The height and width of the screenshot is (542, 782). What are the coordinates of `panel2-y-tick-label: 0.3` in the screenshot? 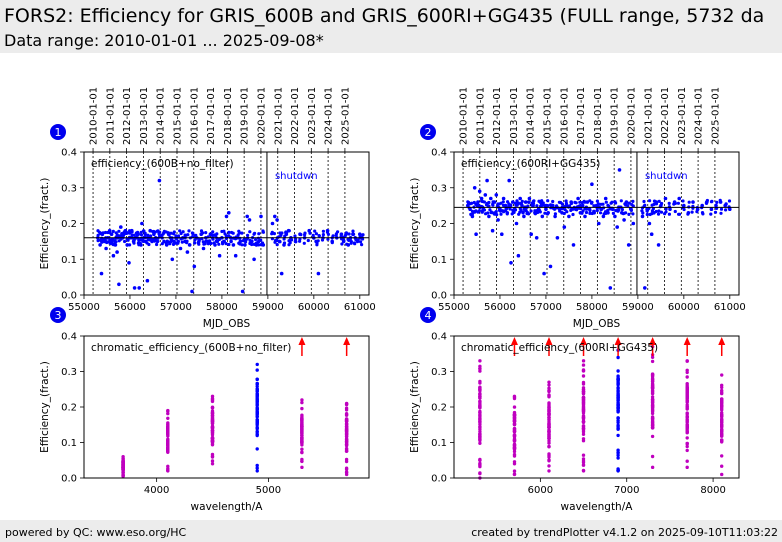 It's located at (439, 188).